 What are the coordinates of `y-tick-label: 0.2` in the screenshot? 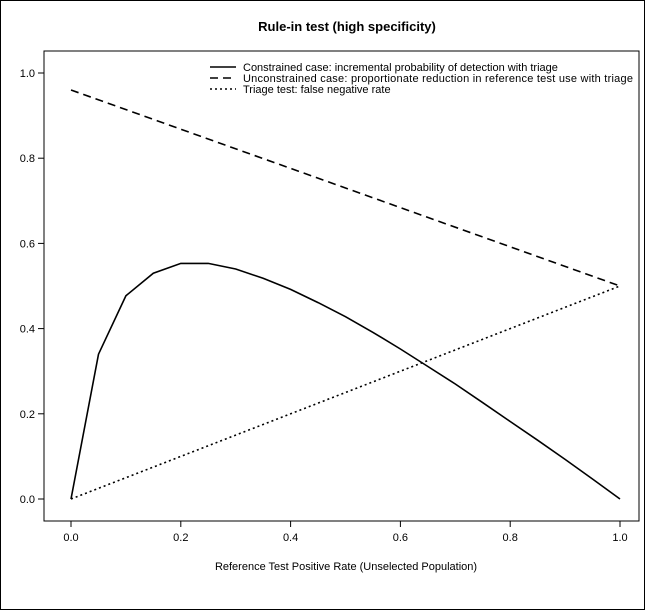 It's located at (27, 415).